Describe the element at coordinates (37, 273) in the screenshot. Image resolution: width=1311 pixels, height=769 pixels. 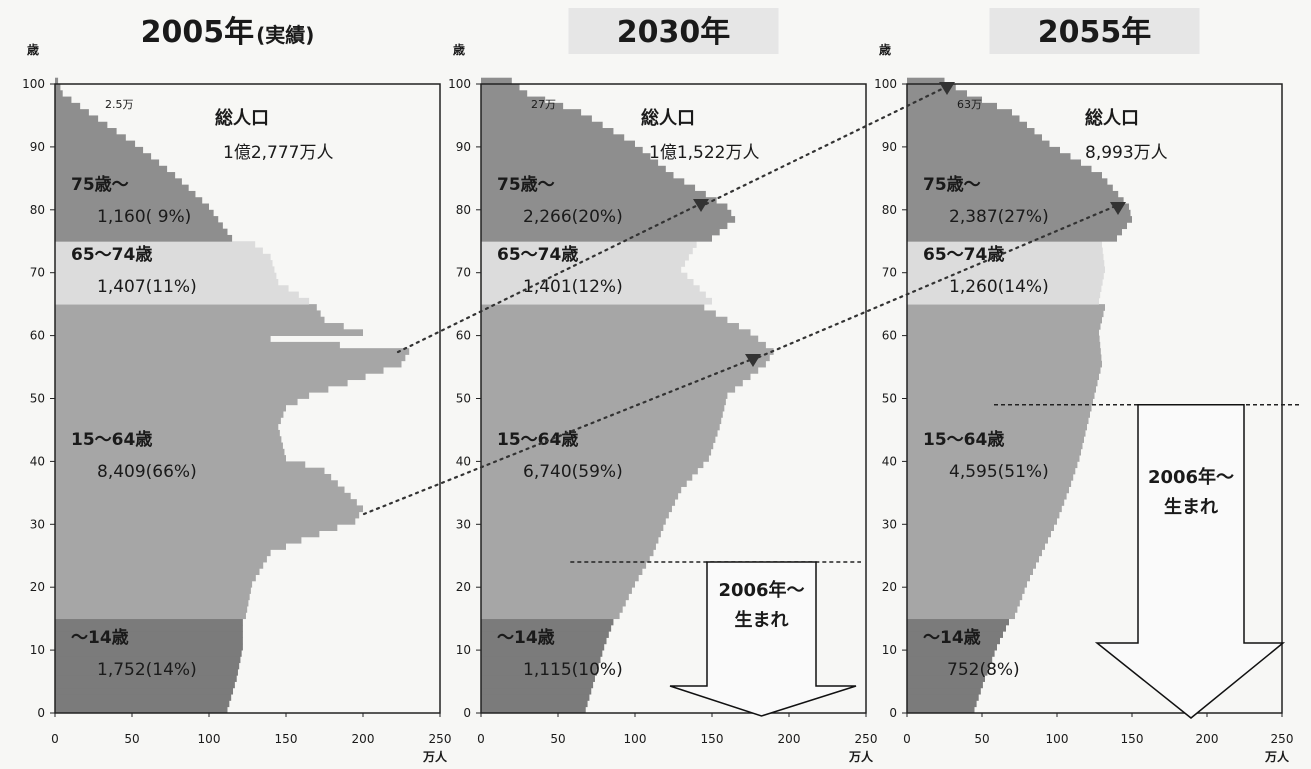
I see `y-tick-label: 70` at that location.